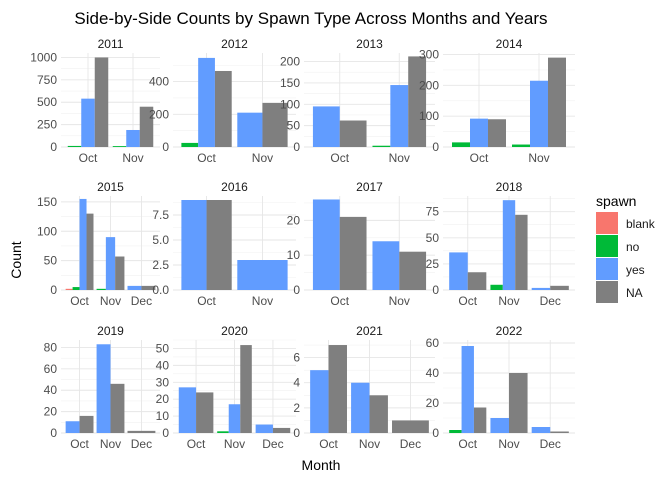 The width and height of the screenshot is (672, 480). I want to click on legend-label: yes, so click(635, 270).